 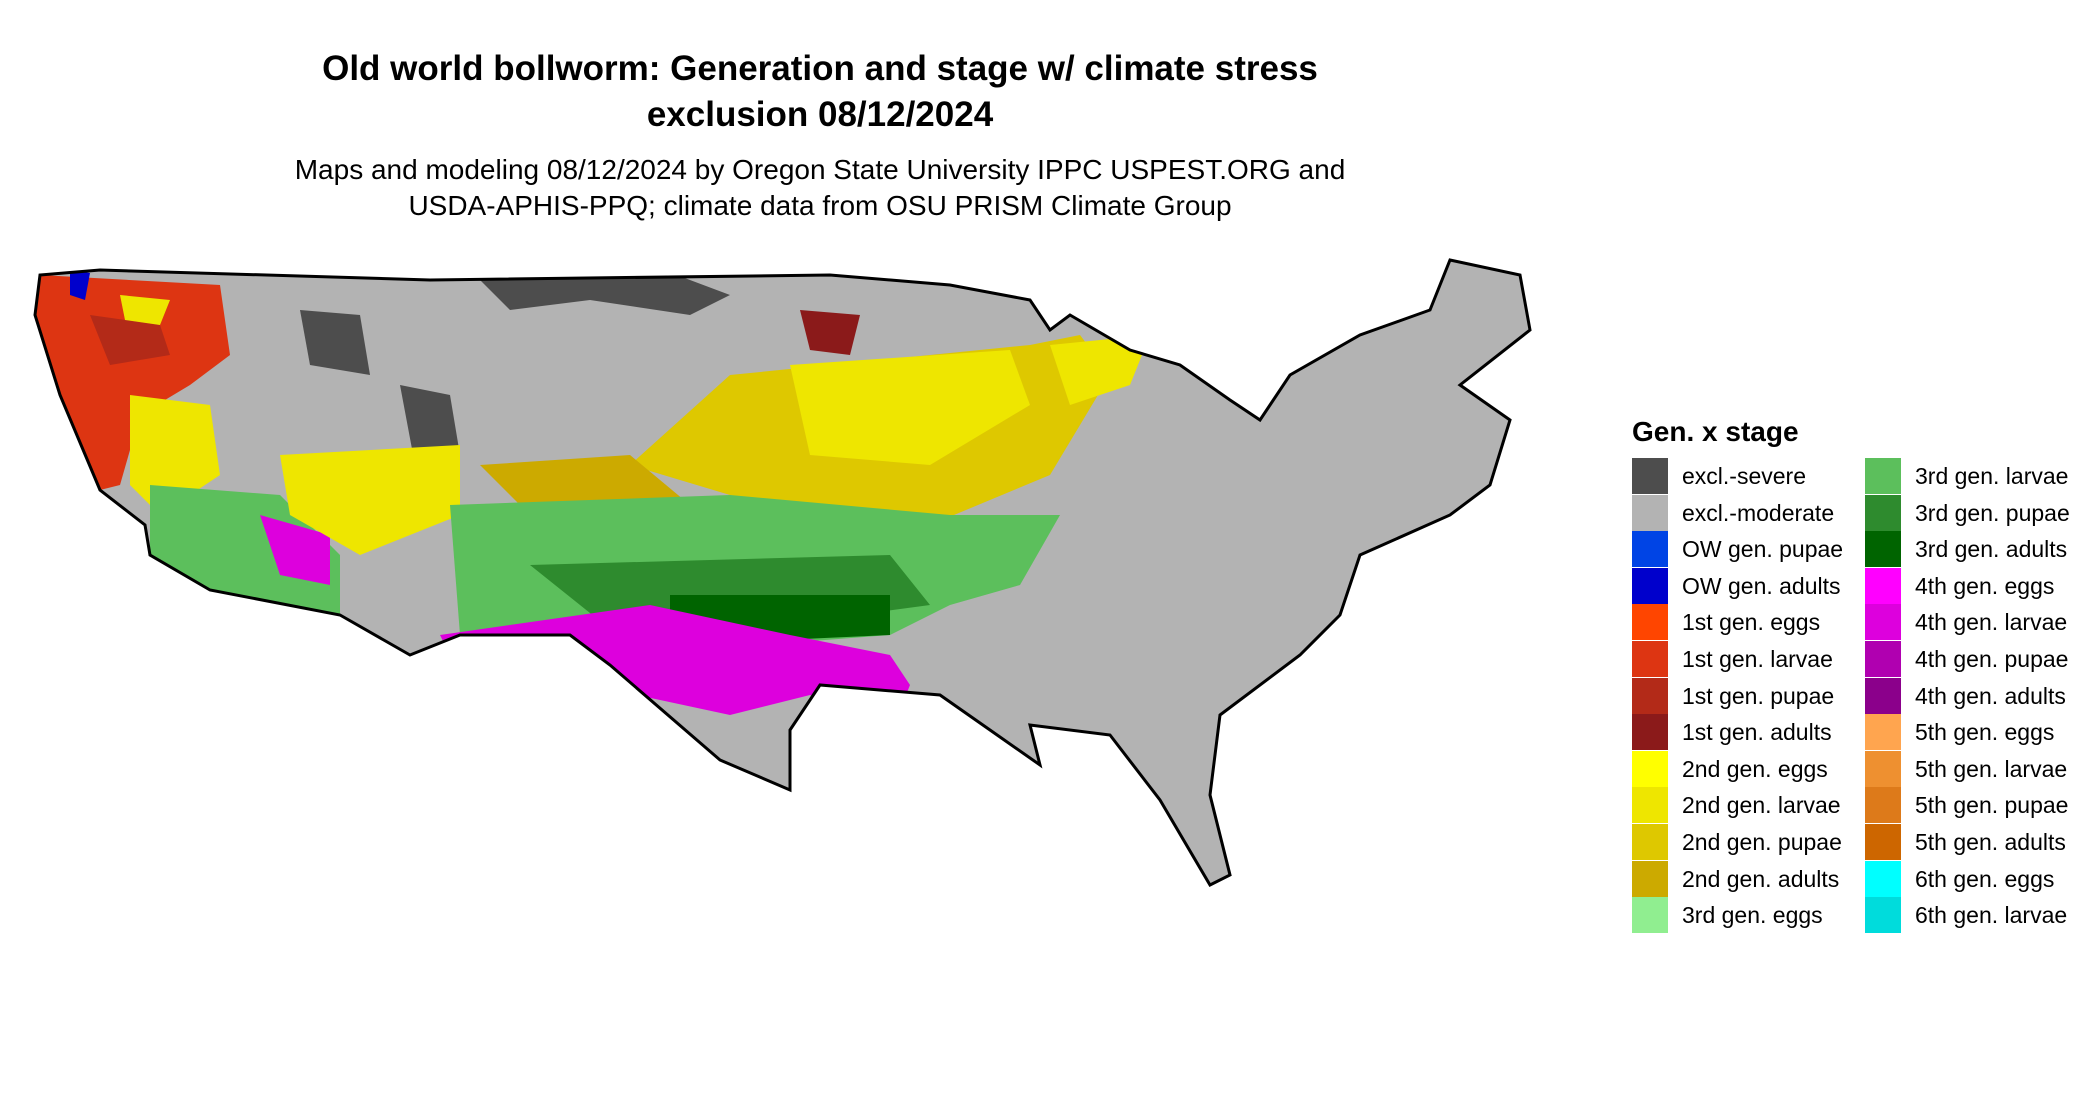 What do you see at coordinates (1992, 512) in the screenshot?
I see `legend-label: 3rd gen. pupae` at bounding box center [1992, 512].